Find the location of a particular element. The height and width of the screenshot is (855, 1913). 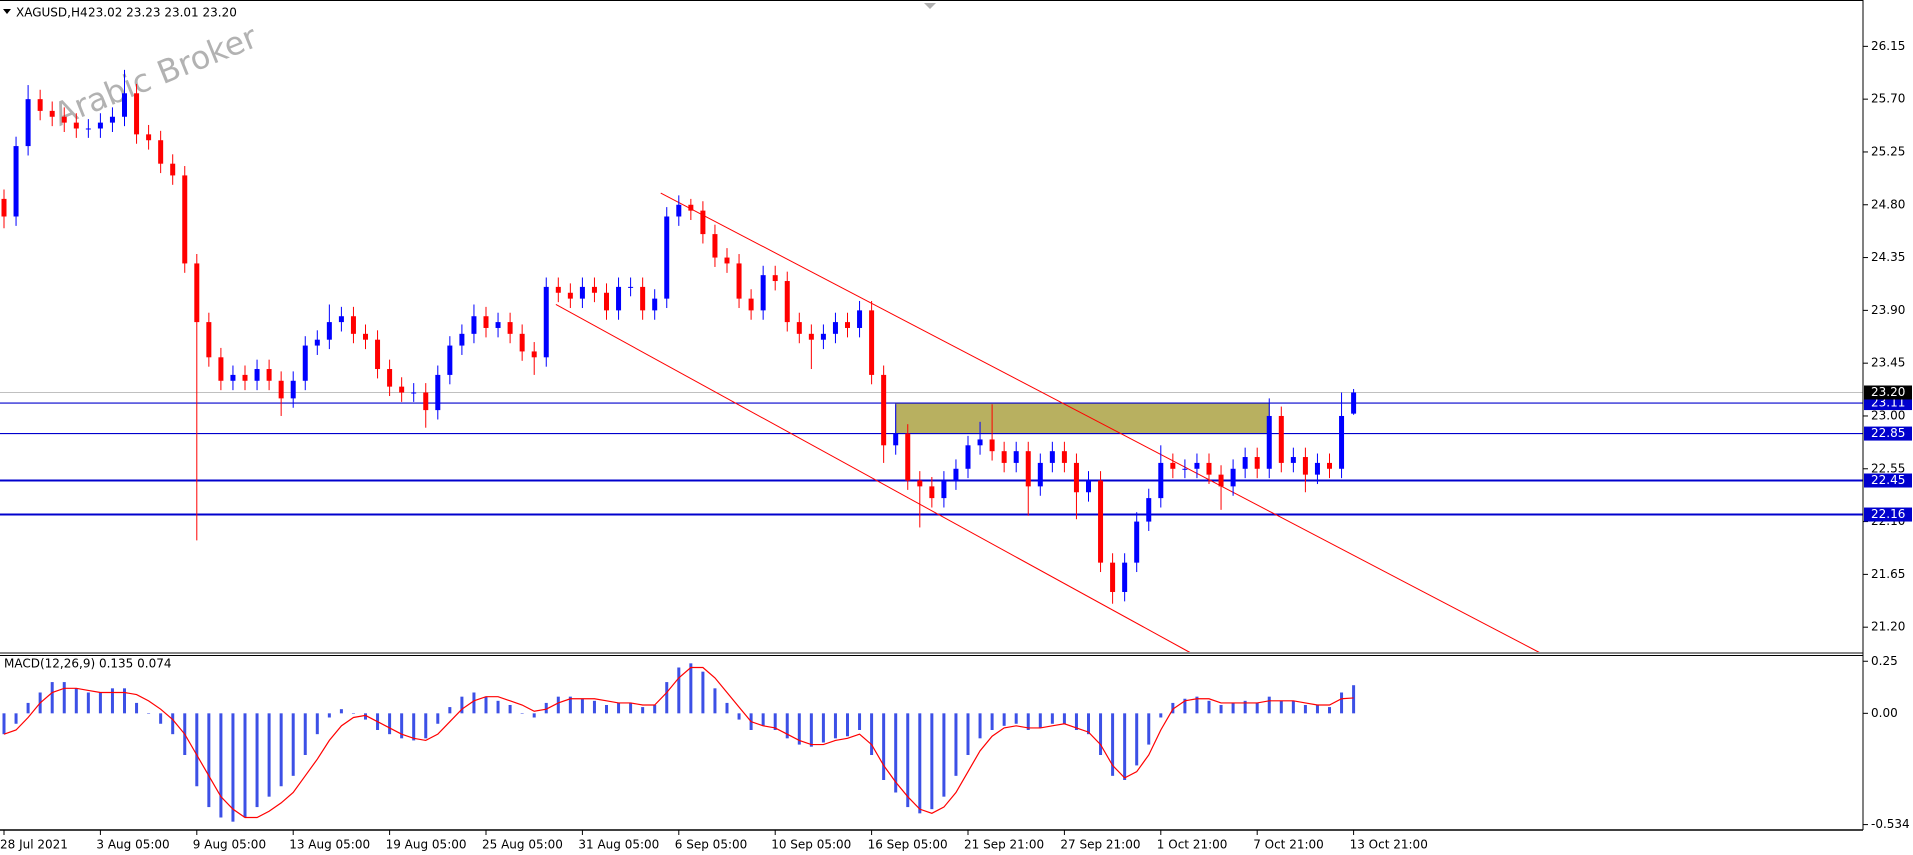

y-tick-label: 24.35 is located at coordinates (1888, 257).